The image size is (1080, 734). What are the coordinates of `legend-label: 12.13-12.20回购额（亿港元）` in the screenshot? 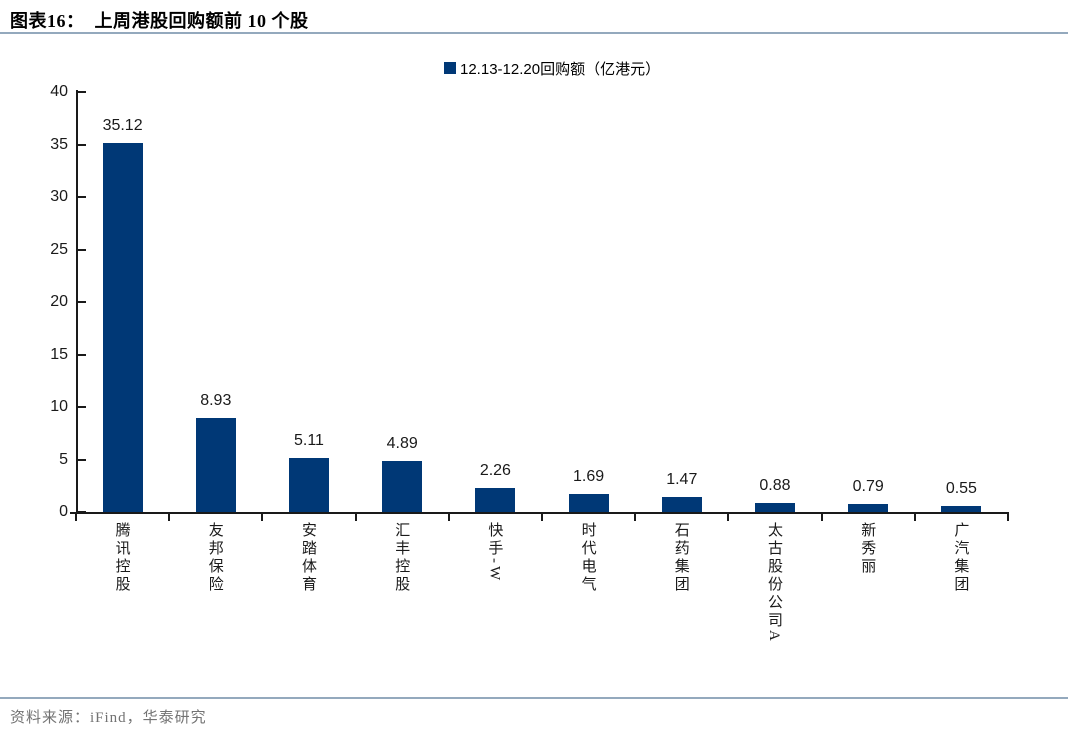 It's located at (560, 69).